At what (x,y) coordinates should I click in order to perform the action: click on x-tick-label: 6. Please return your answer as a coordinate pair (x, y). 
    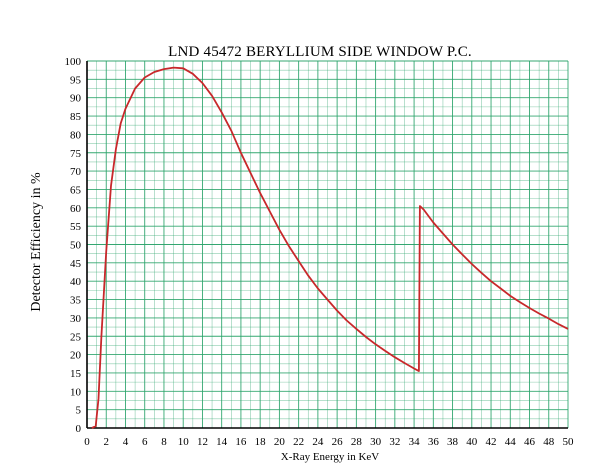
    Looking at the image, I should click on (145, 442).